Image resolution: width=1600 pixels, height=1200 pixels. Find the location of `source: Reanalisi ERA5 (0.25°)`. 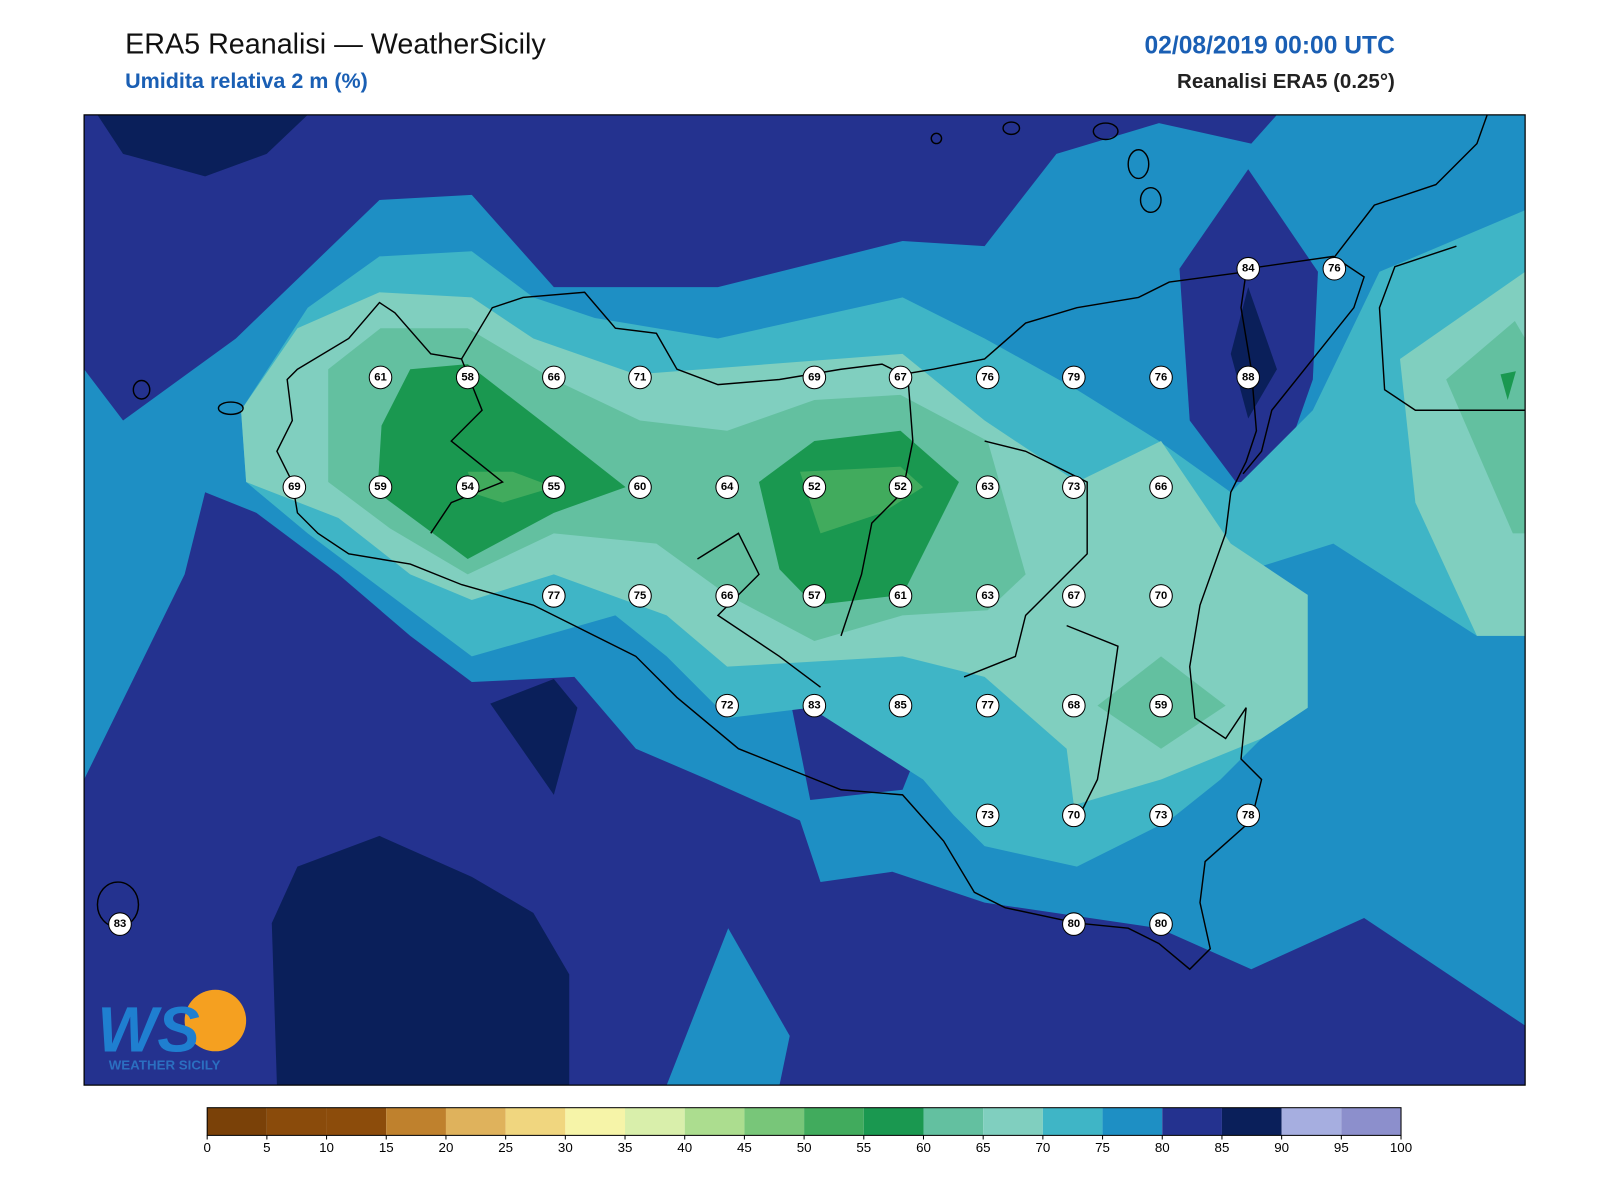

source: Reanalisi ERA5 (0.25°) is located at coordinates (1286, 81).